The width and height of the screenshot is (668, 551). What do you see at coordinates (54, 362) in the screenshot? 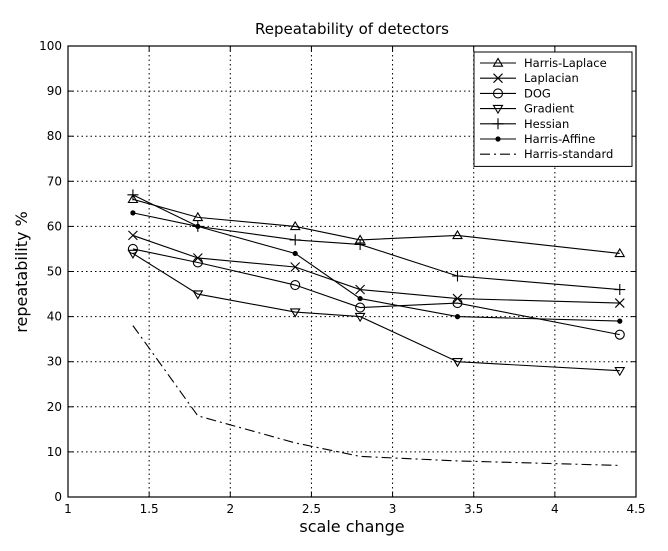
I see `y-tick-label: 30` at bounding box center [54, 362].